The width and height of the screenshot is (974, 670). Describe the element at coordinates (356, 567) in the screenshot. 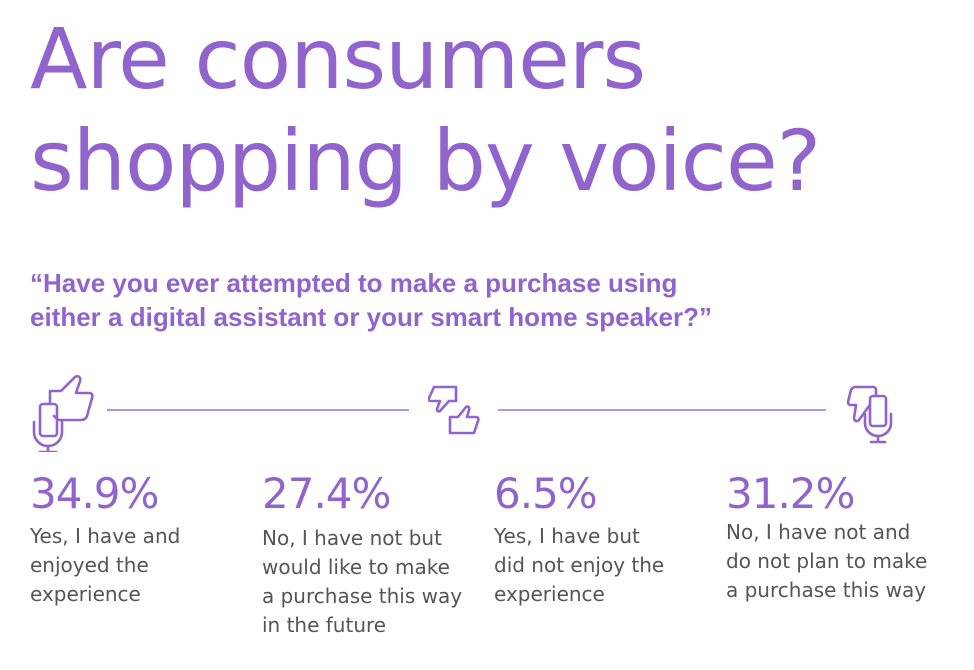

I see `desc-line: would like to make` at that location.